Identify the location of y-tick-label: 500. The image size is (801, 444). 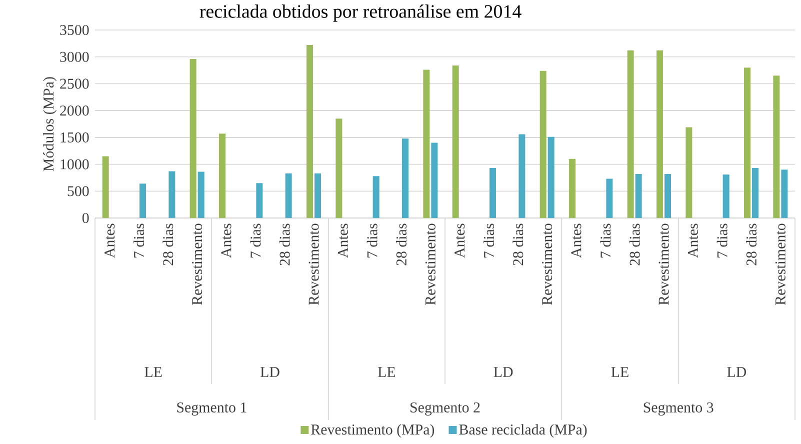
(78, 191).